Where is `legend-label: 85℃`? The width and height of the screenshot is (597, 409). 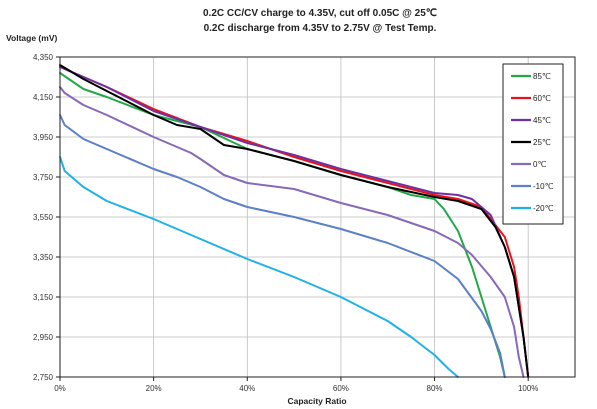 legend-label: 85℃ is located at coordinates (542, 76).